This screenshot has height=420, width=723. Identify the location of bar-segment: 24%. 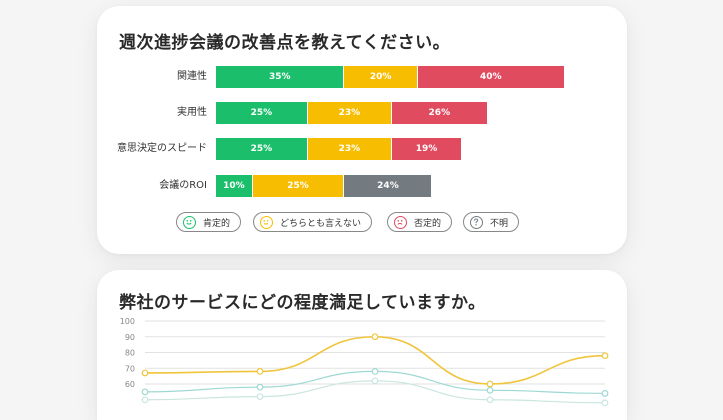
(388, 186).